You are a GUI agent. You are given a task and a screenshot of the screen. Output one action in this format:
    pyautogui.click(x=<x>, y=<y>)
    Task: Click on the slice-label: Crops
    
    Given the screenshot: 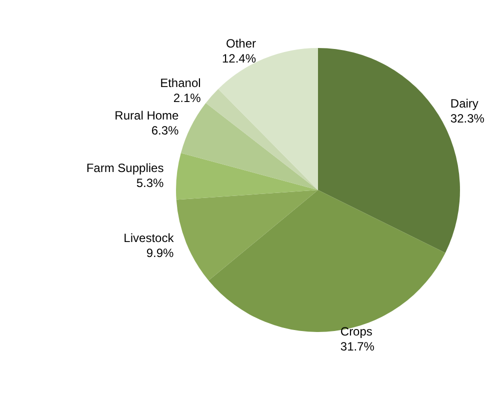 What is the action you would take?
    pyautogui.click(x=356, y=331)
    